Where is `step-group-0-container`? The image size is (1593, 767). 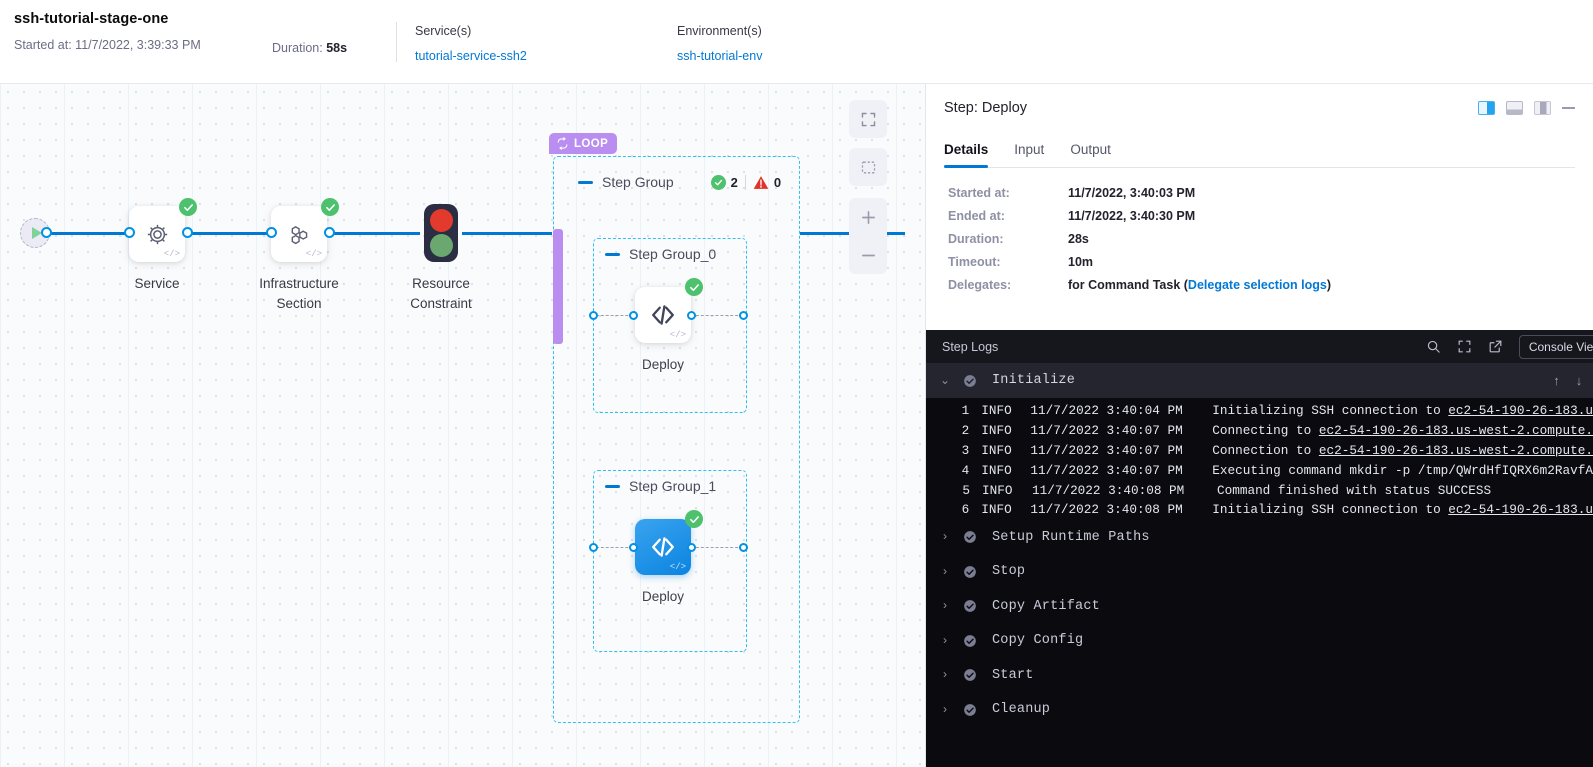
step-group-0-container is located at coordinates (670, 325).